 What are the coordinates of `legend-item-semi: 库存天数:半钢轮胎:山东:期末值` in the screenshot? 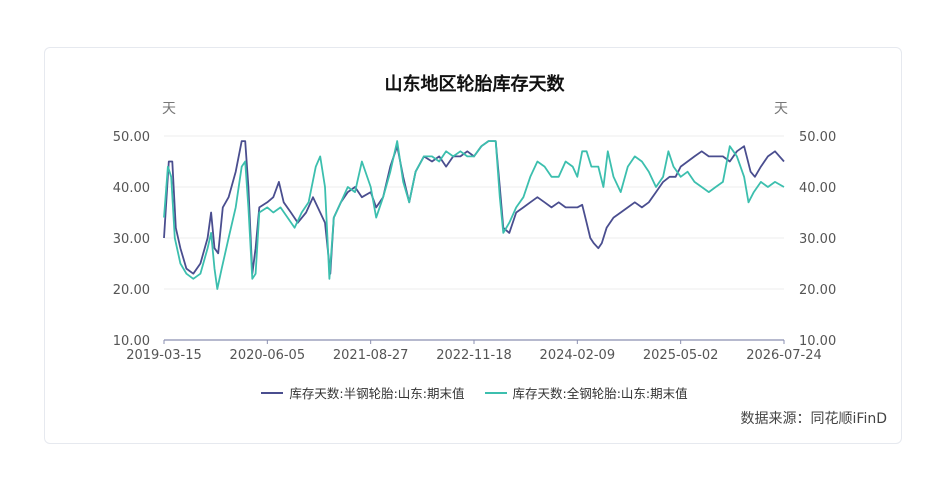 It's located at (363, 392).